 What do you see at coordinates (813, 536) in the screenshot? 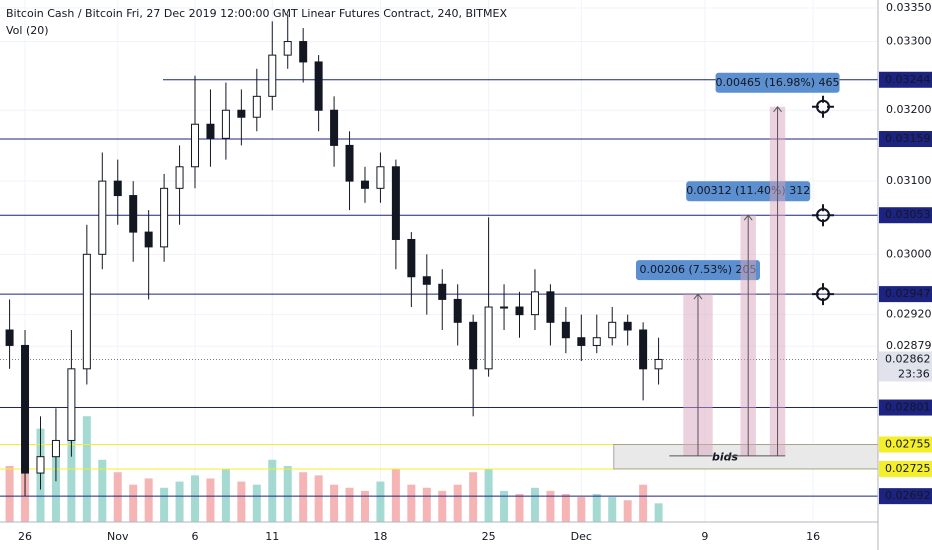
I see `x-tick-label: 16` at bounding box center [813, 536].